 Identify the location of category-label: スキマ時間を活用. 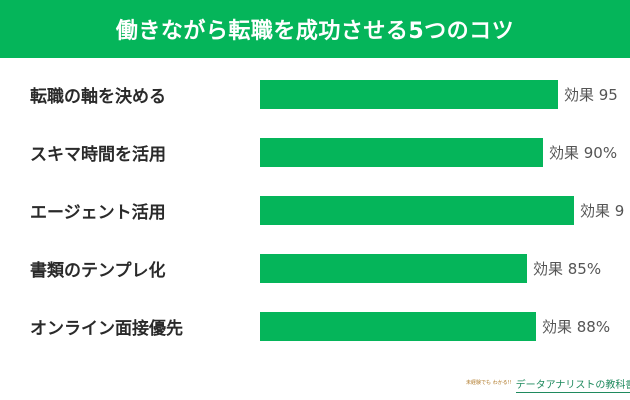
(98, 155).